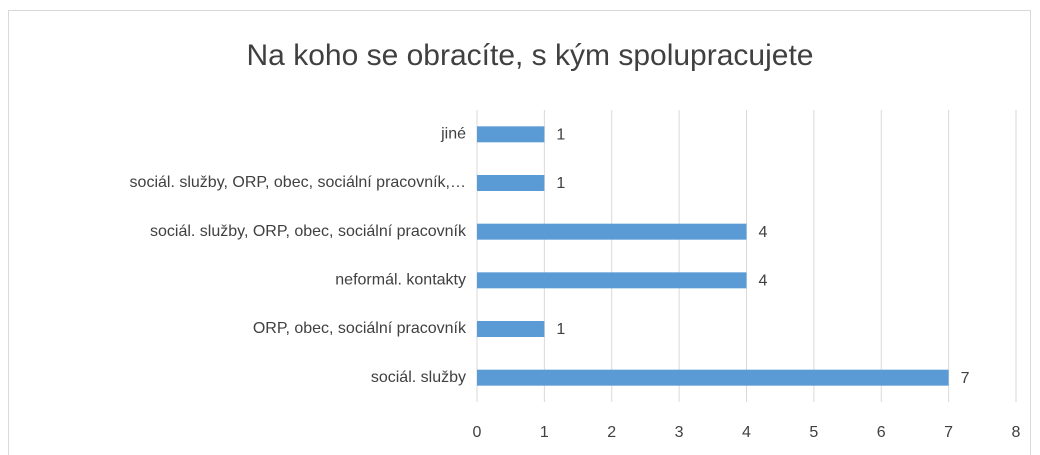 The image size is (1040, 455). I want to click on x-tick-label: 2, so click(611, 432).